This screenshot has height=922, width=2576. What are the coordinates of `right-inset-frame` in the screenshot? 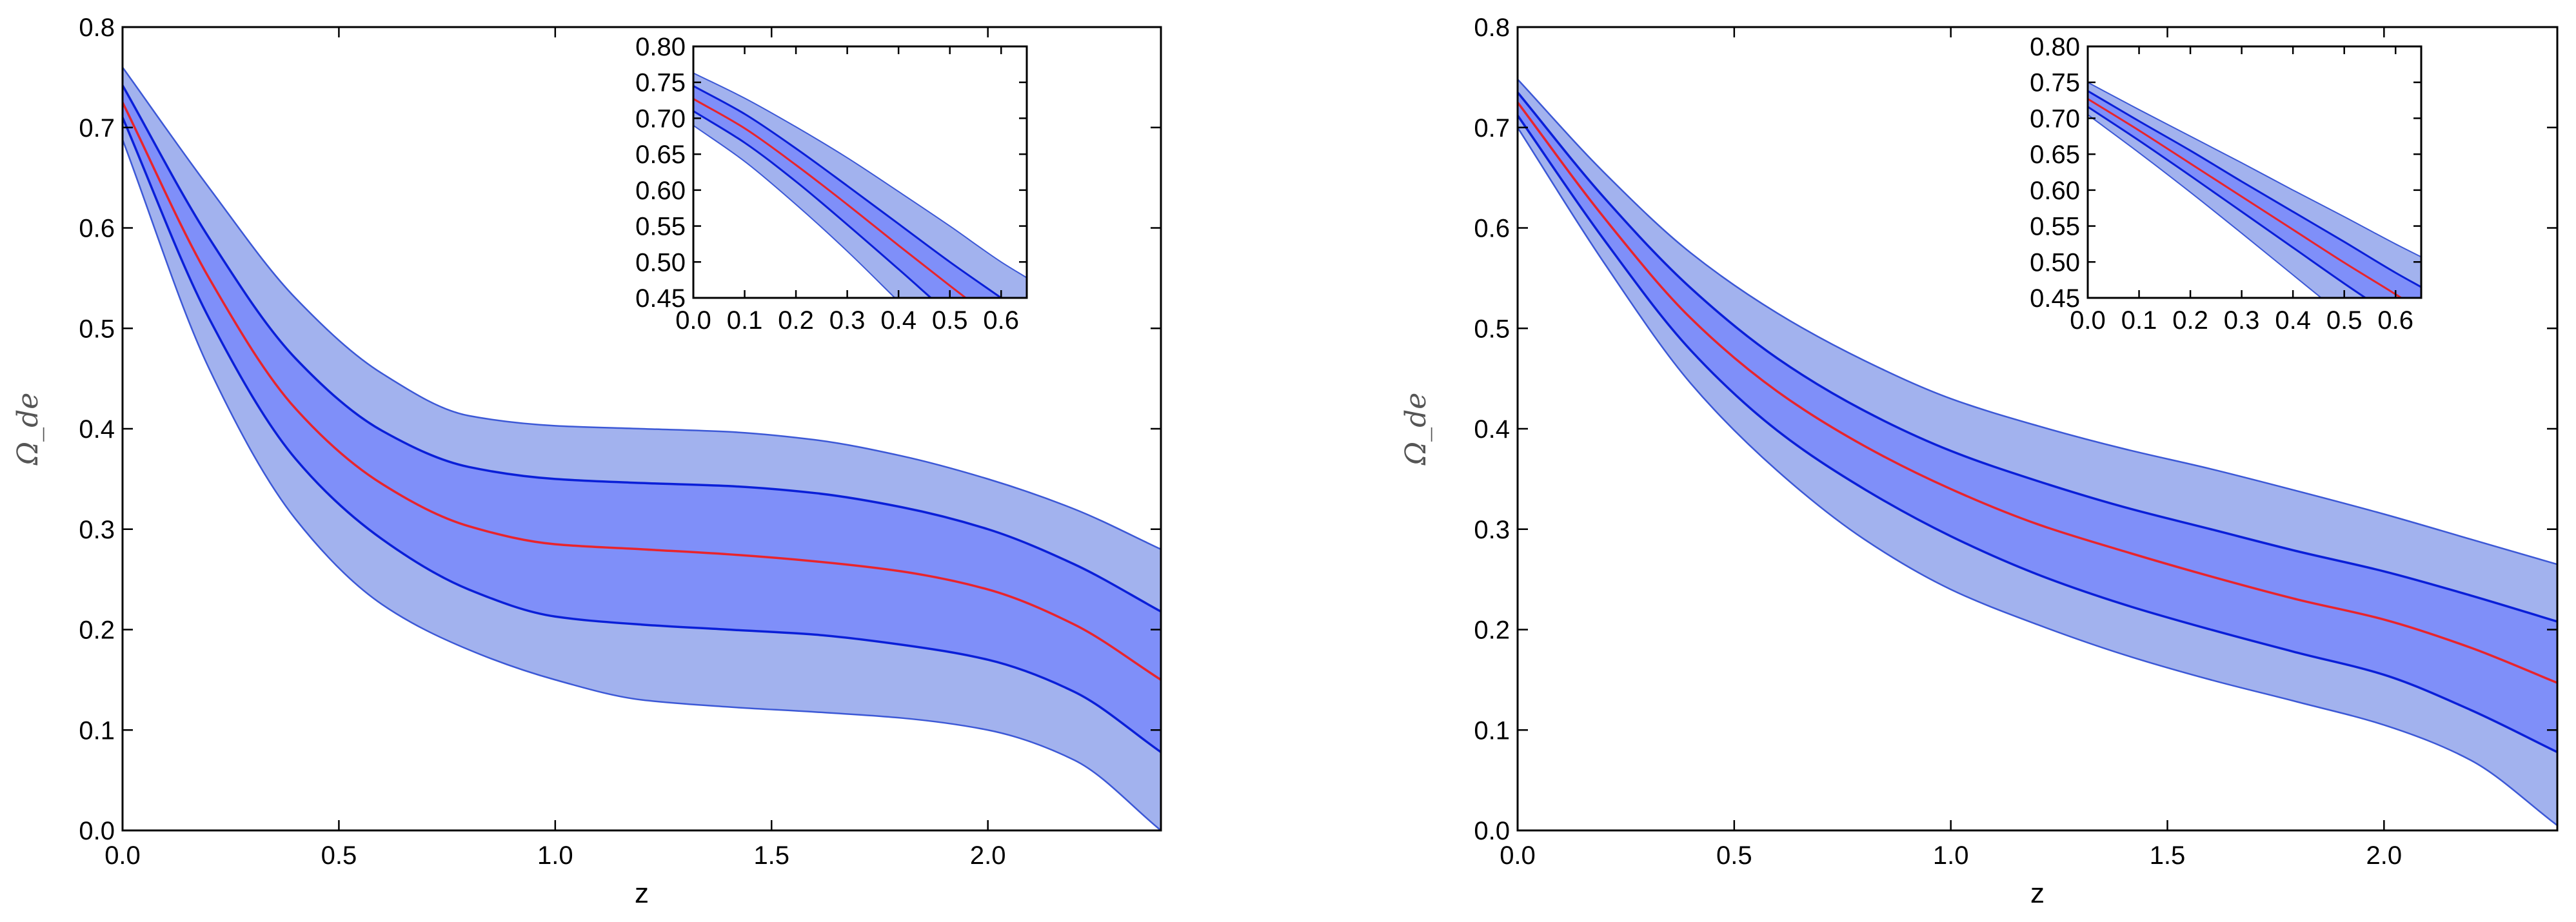 It's located at (2254, 172).